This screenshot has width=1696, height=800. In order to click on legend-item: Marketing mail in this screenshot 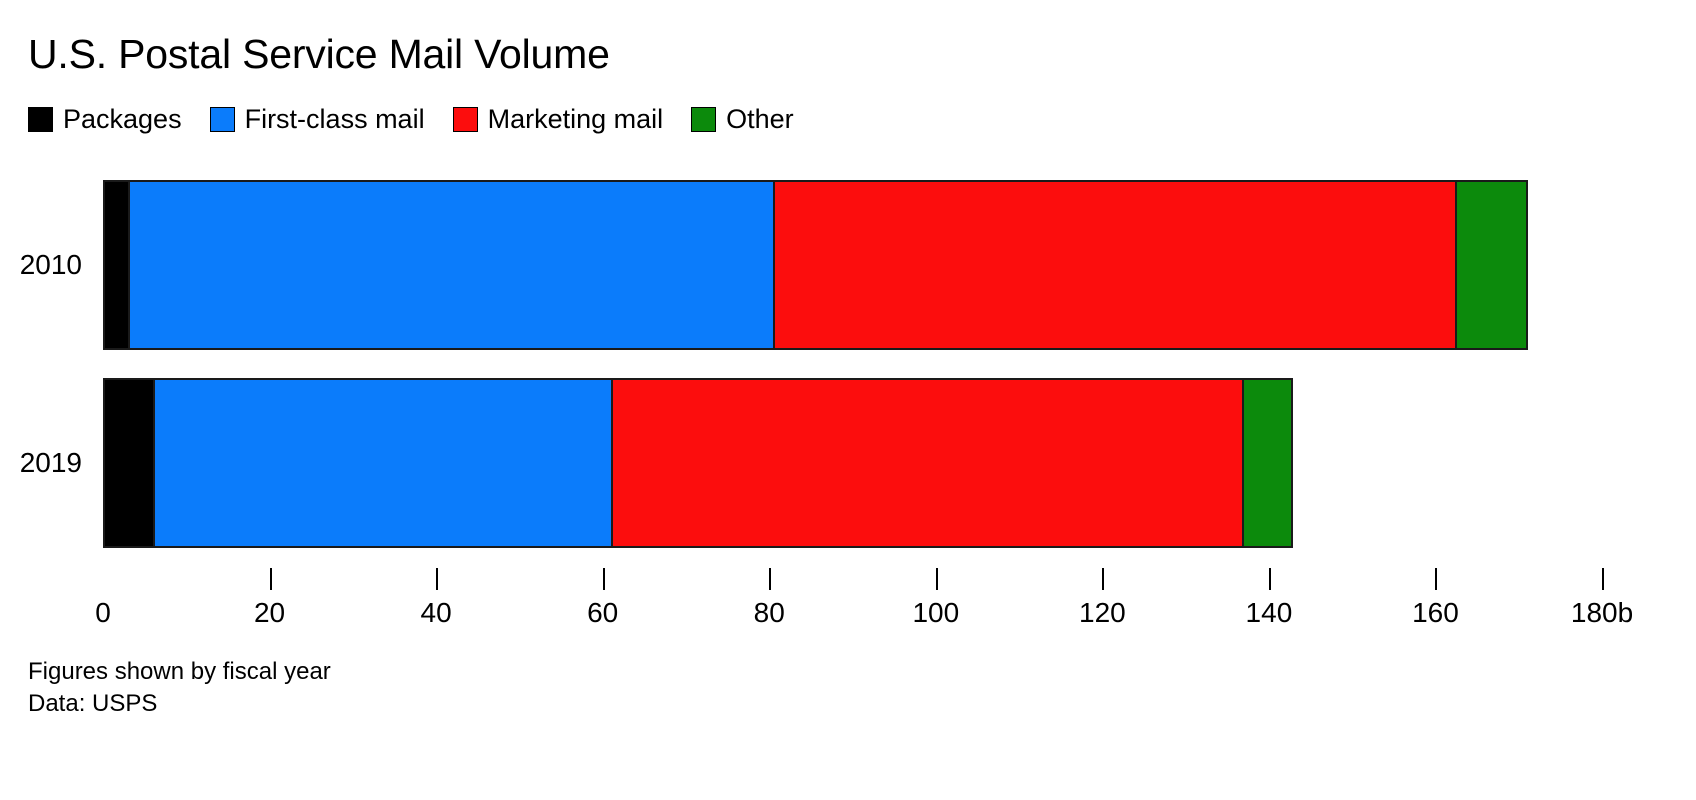, I will do `click(558, 119)`.